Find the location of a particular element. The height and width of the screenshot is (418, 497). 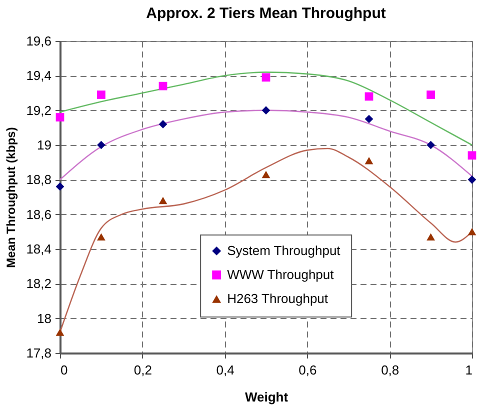

y-tick-label: 18,8 is located at coordinates (39, 180).